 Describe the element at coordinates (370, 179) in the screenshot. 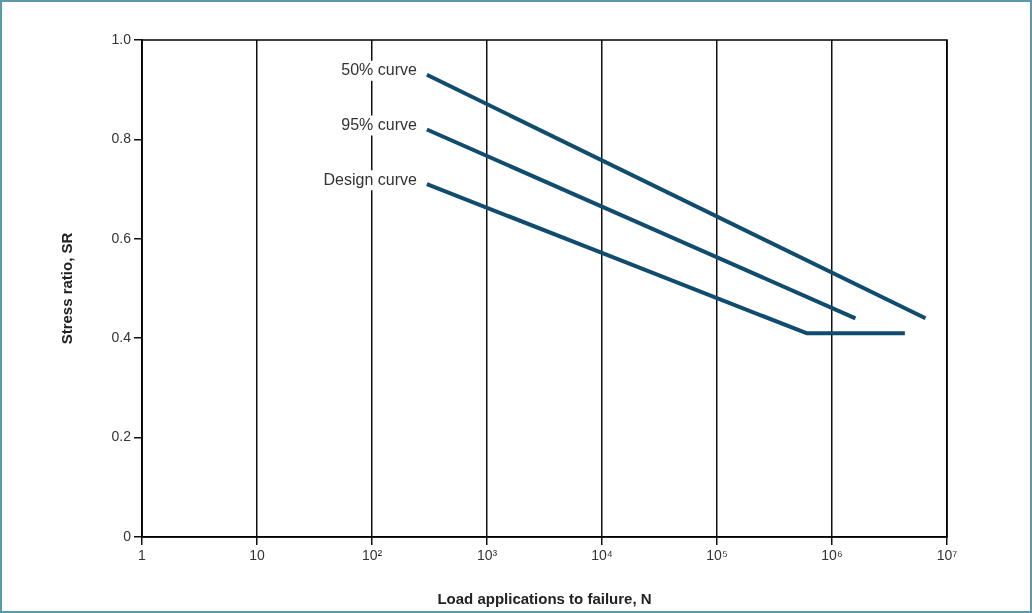

I see `series-label: Design curve` at that location.